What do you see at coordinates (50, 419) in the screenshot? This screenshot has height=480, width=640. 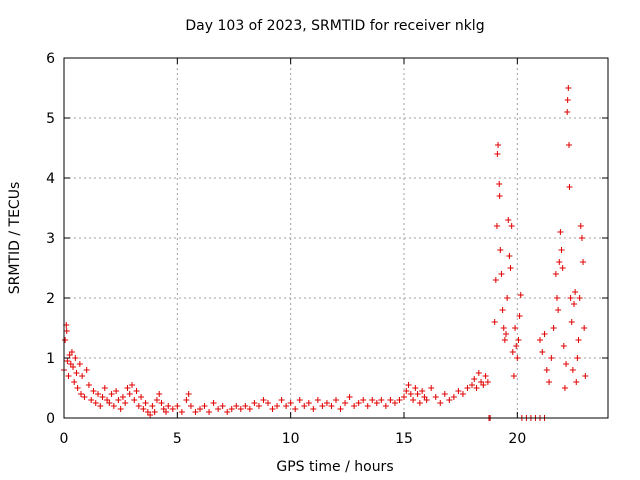 I see `y-tick-label: 0` at bounding box center [50, 419].